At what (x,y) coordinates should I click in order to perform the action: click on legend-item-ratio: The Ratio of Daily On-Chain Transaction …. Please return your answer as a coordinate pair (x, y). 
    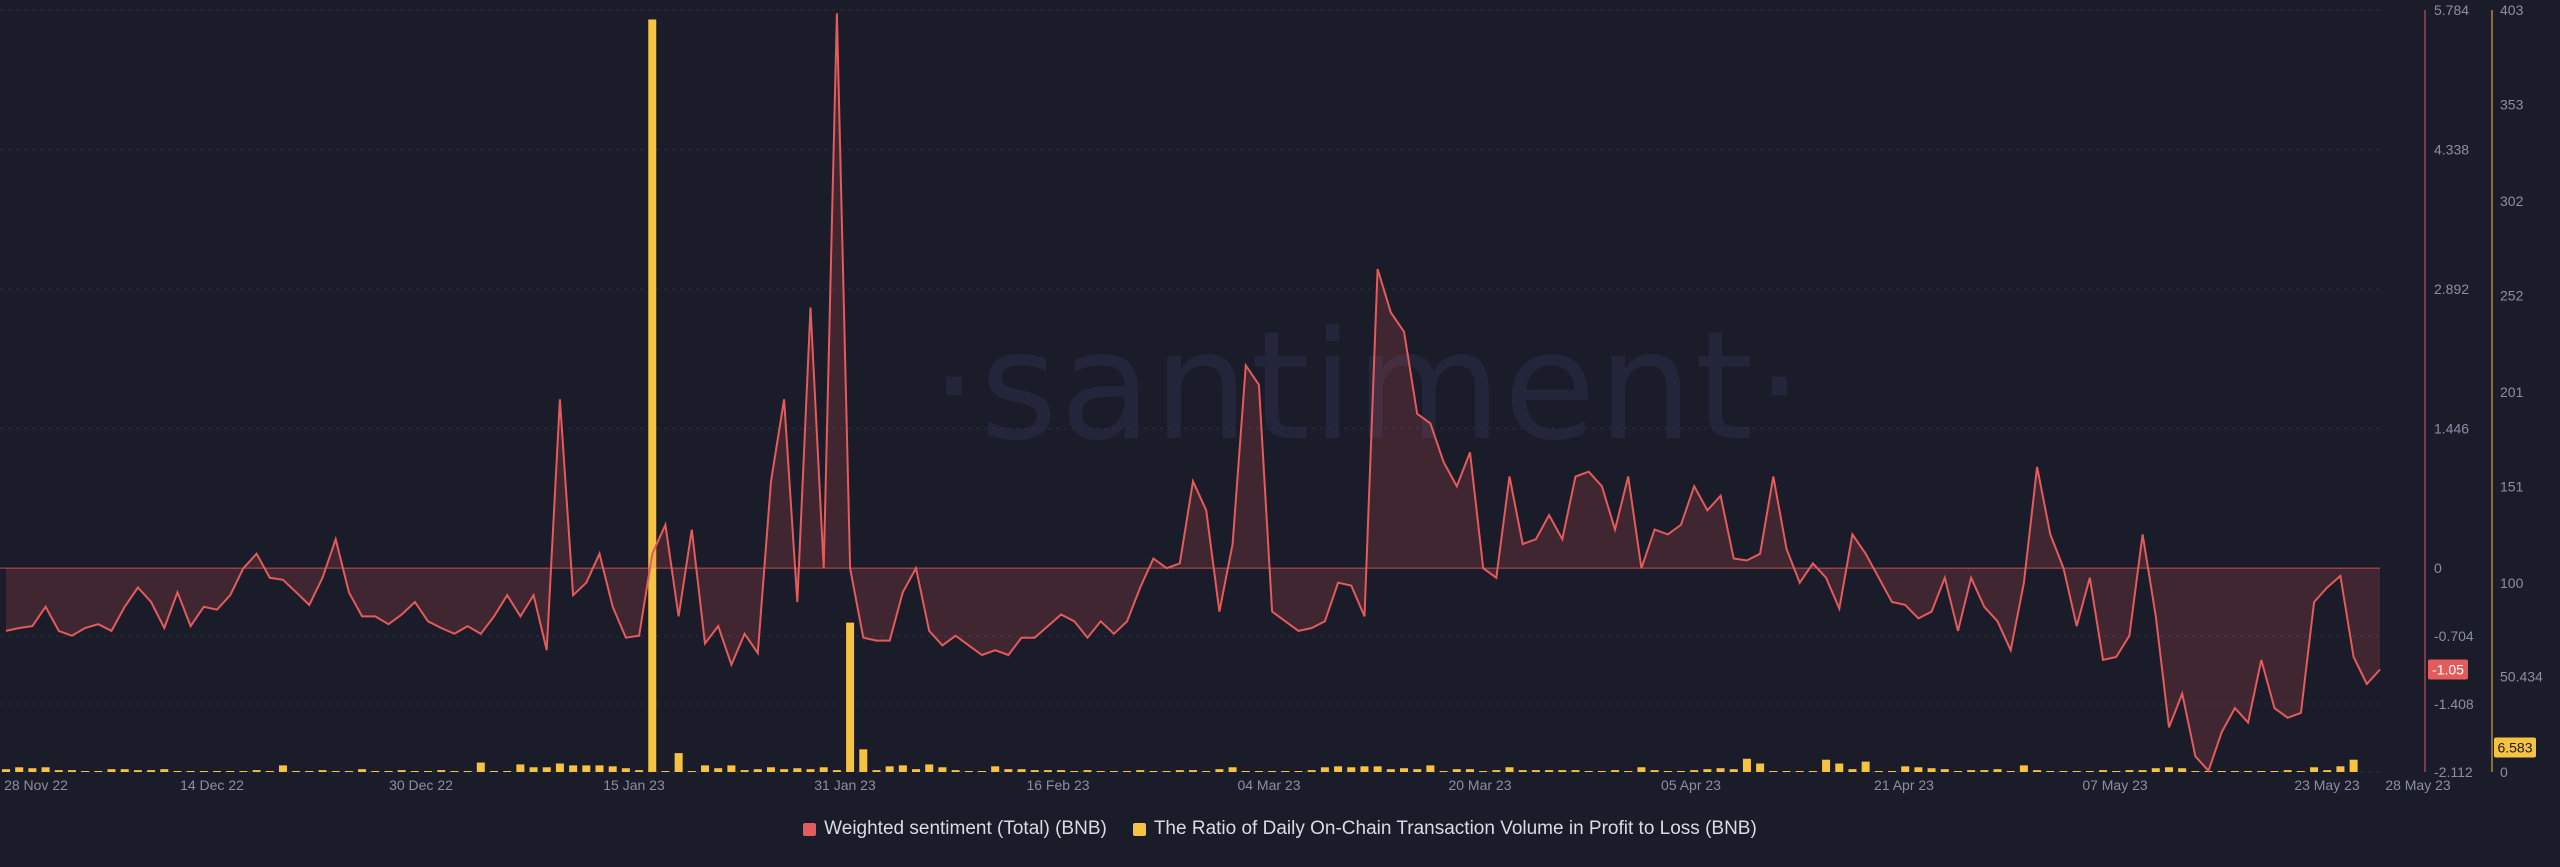
    Looking at the image, I should click on (1445, 829).